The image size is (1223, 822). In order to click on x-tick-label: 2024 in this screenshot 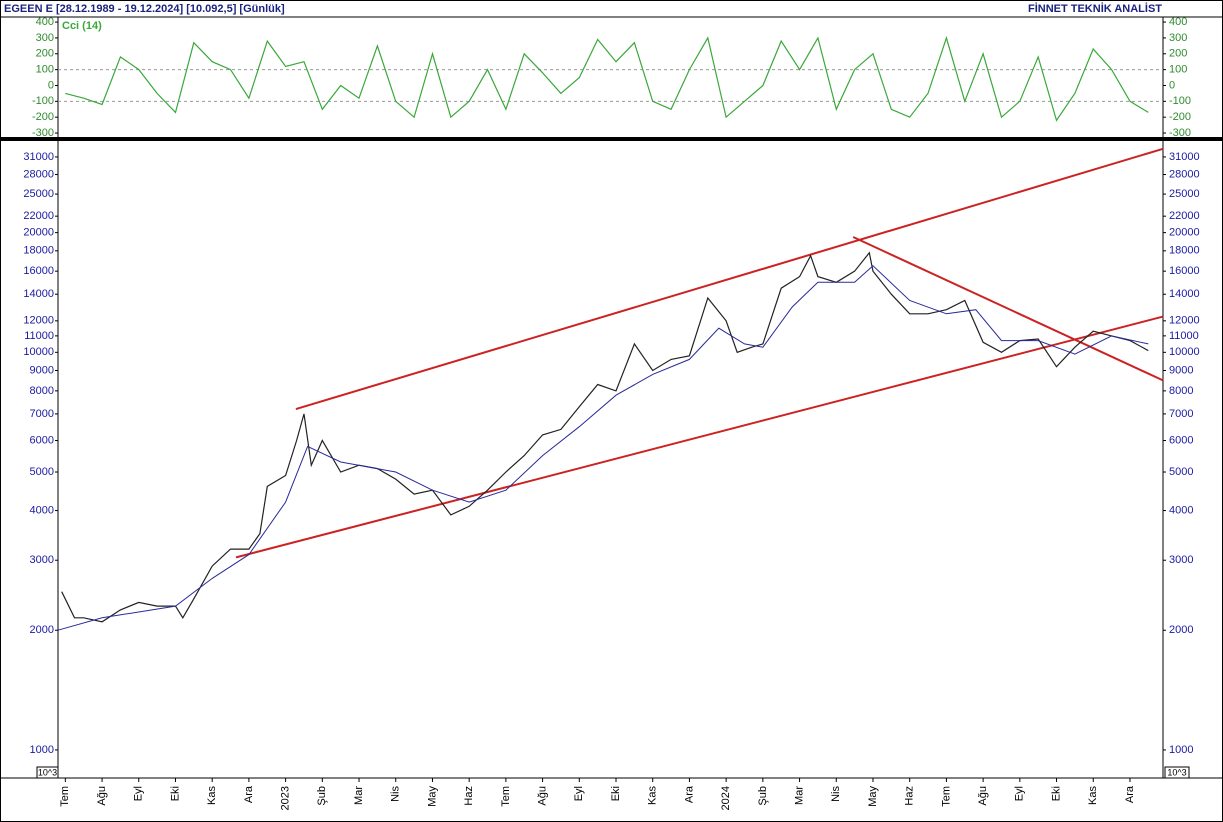, I will do `click(726, 798)`.